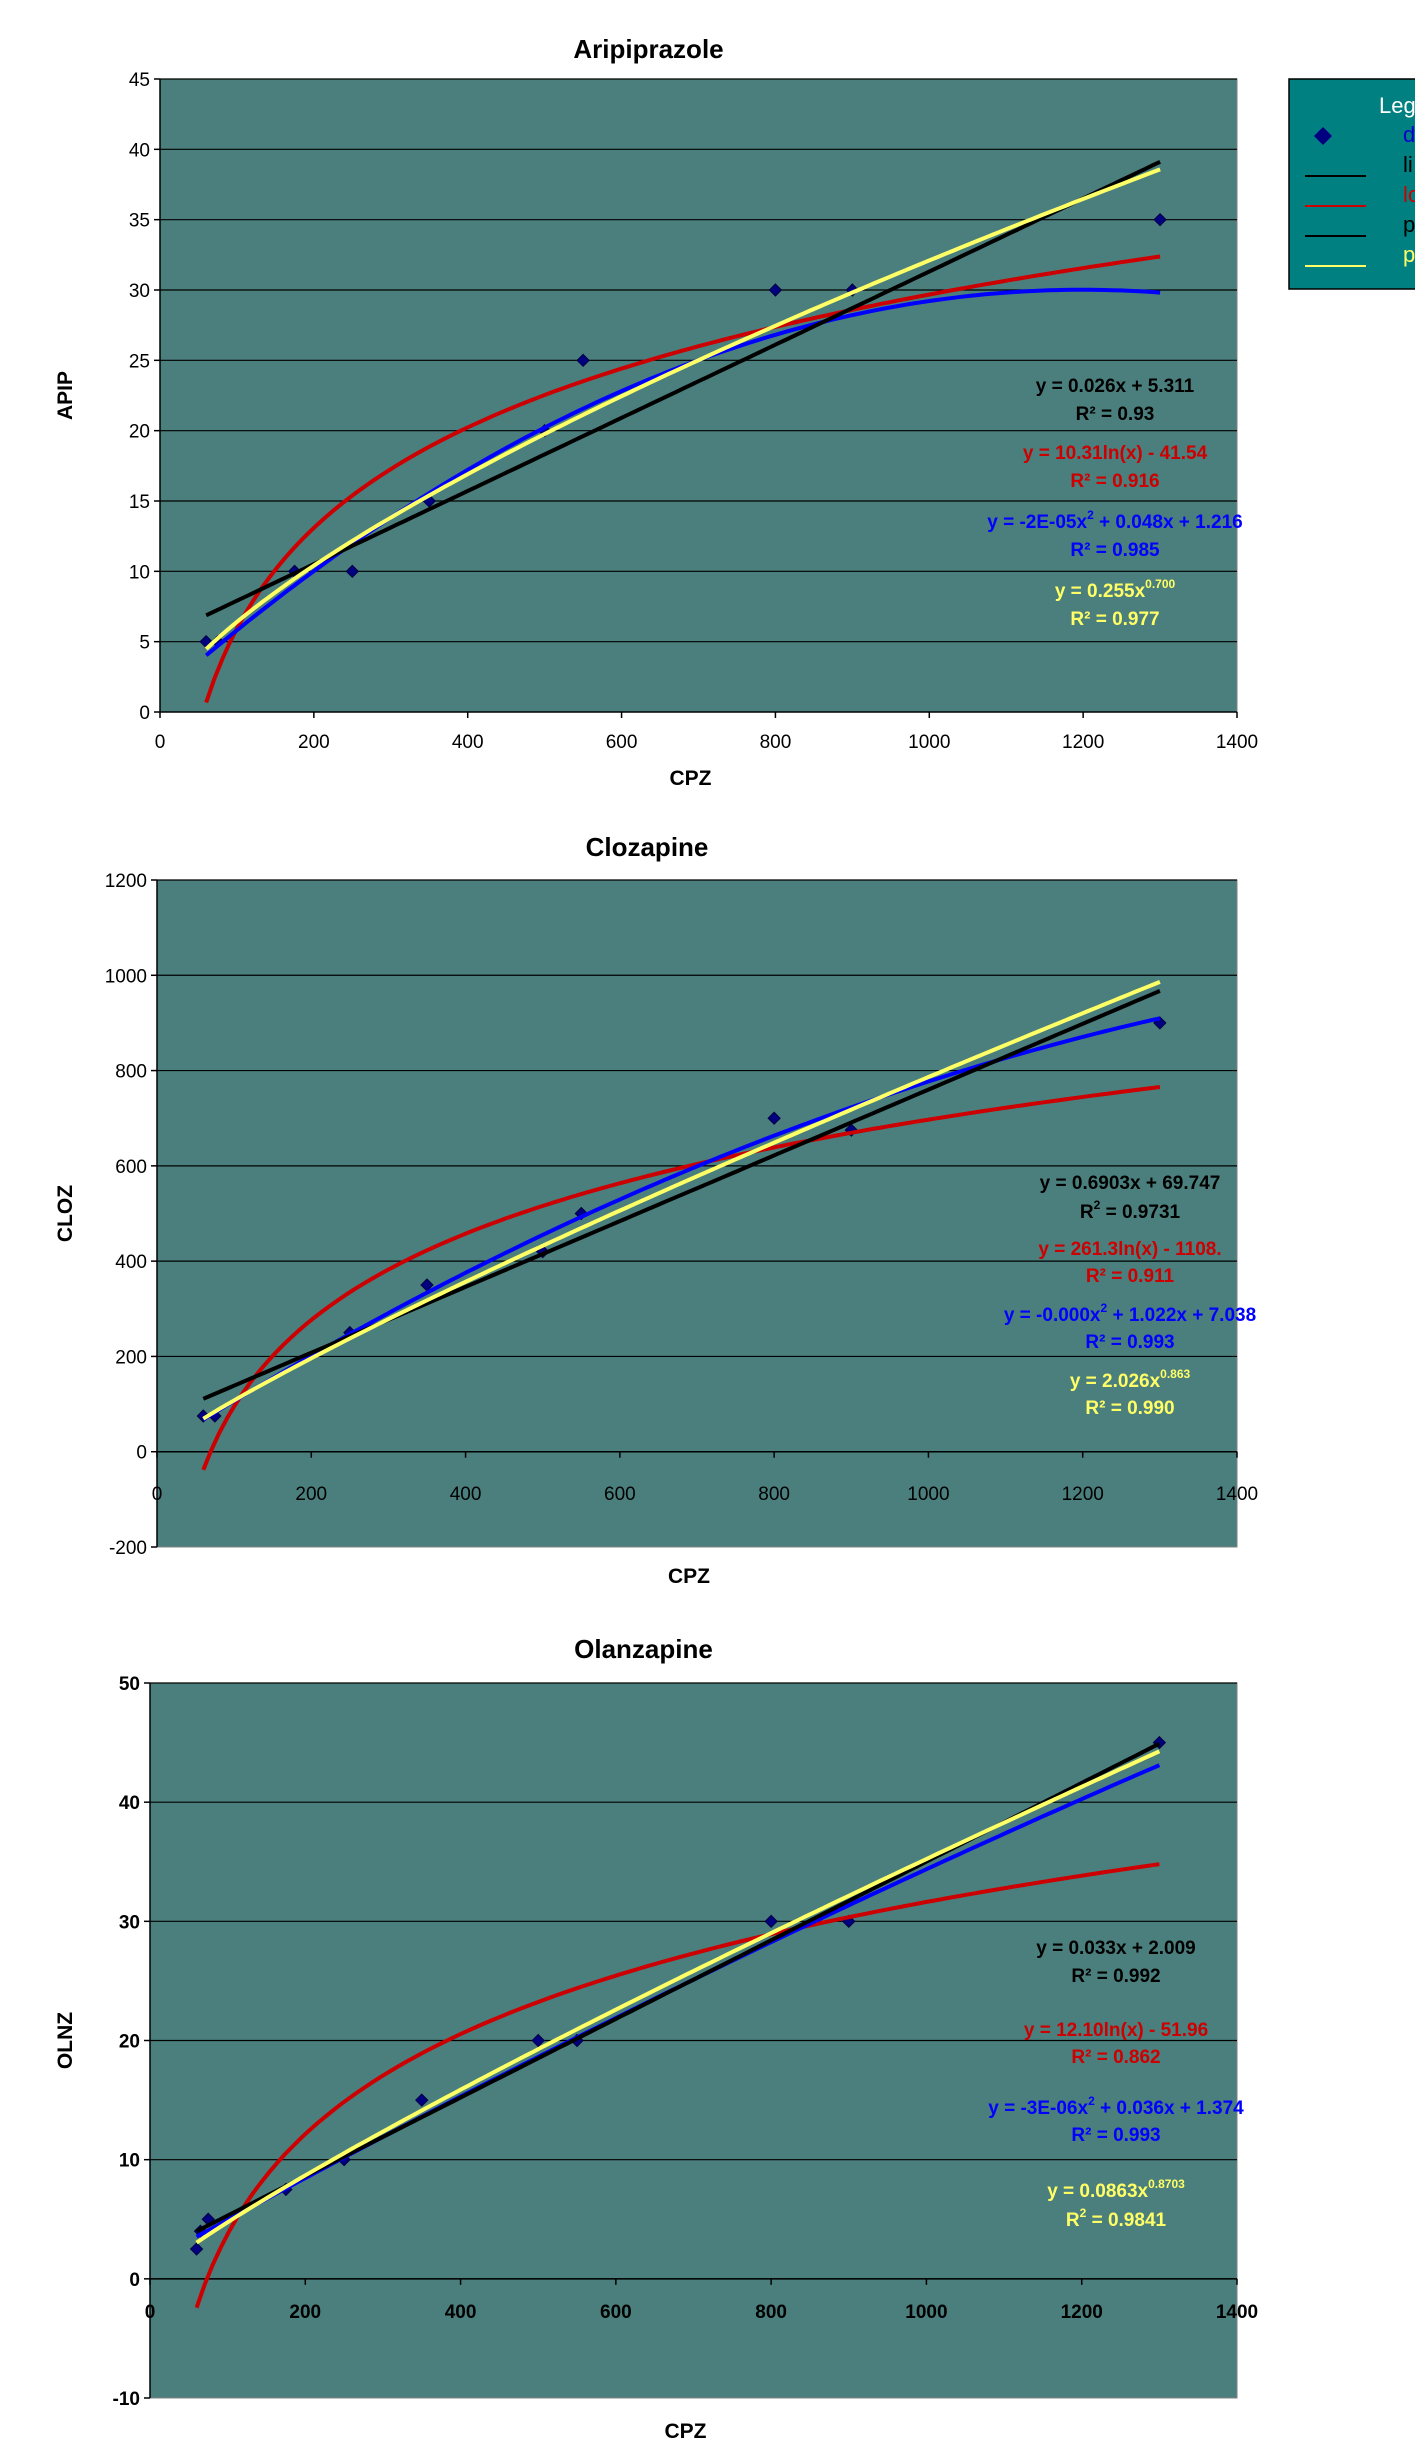 This screenshot has width=1415, height=2444. What do you see at coordinates (1115, 589) in the screenshot?
I see `trend-equation: y = 0.255x0.700` at bounding box center [1115, 589].